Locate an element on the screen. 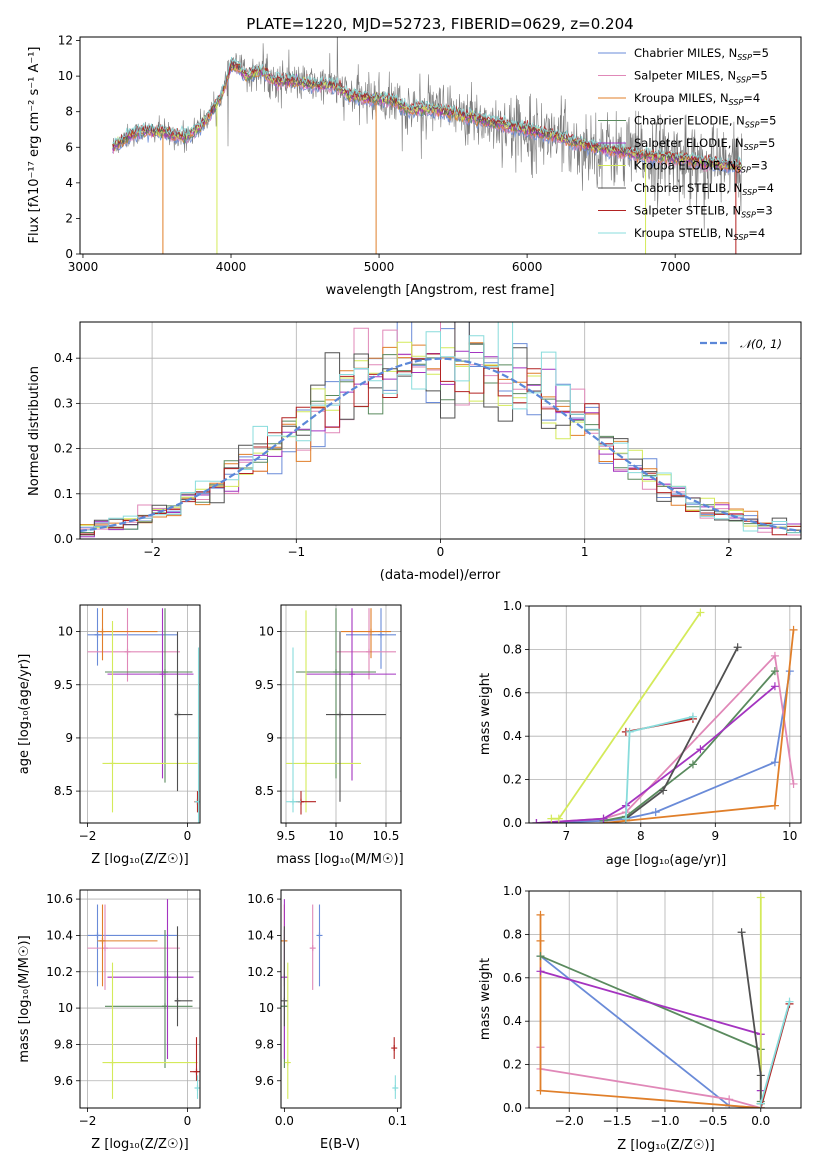 The width and height of the screenshot is (819, 1170). x-tick-label: 0.1 is located at coordinates (397, 1121).